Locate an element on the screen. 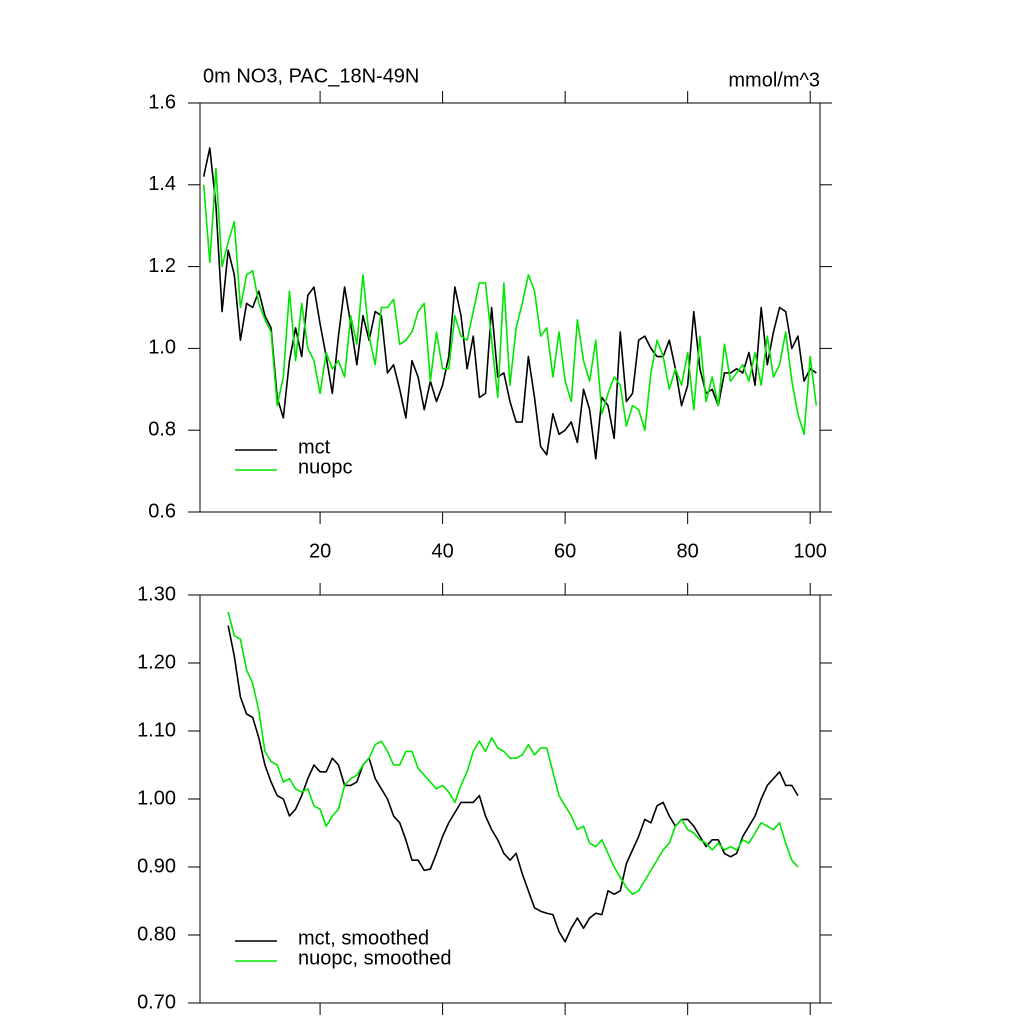  legend-label: mct is located at coordinates (314, 447).